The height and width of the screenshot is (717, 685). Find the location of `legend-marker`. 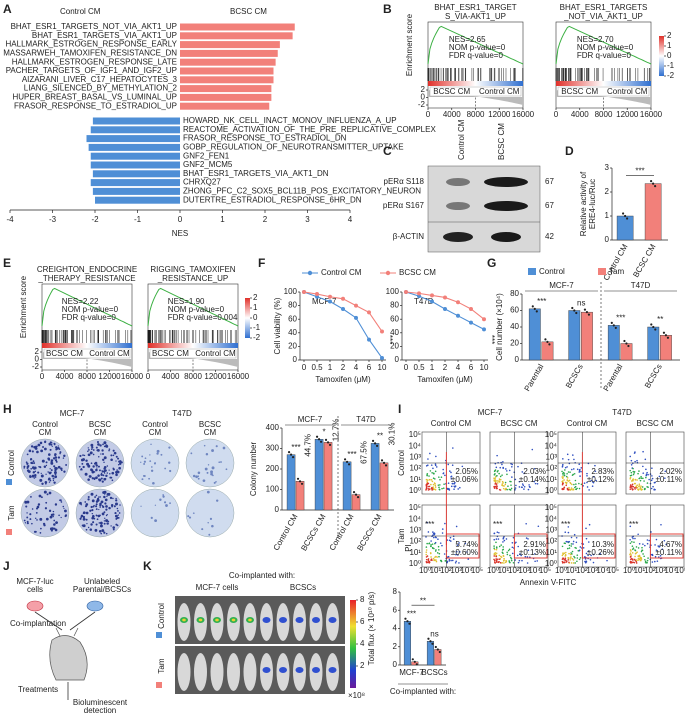

legend-marker is located at coordinates (310, 273).